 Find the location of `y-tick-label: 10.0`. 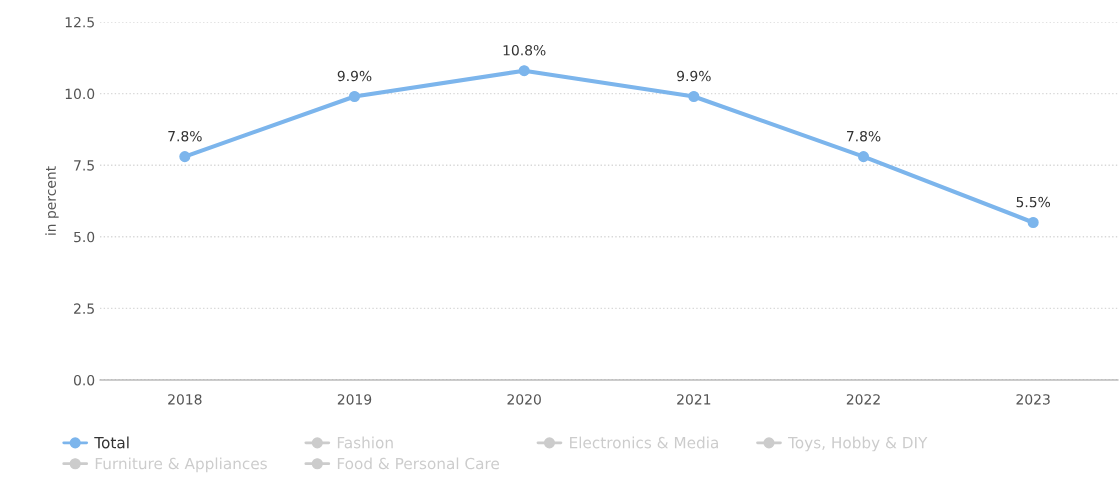

y-tick-label: 10.0 is located at coordinates (80, 94).